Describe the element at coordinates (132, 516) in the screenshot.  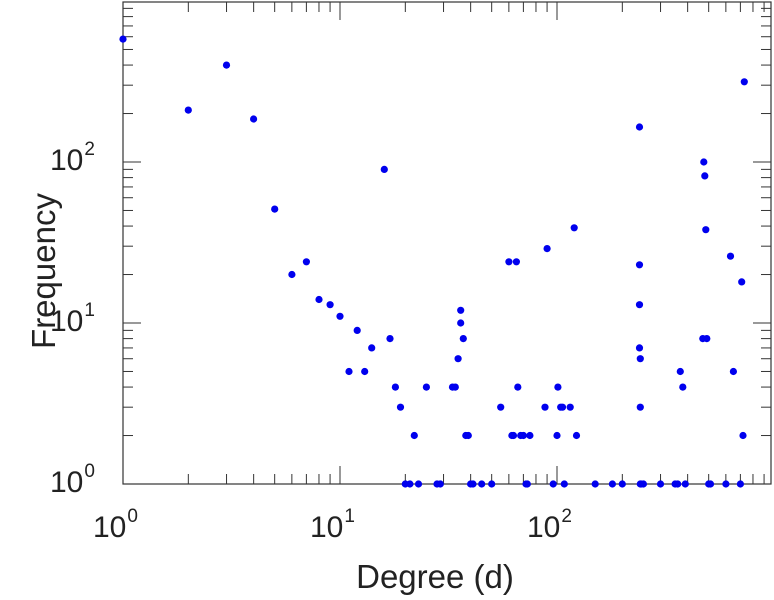
I see `x-tick-exponent: 0` at that location.